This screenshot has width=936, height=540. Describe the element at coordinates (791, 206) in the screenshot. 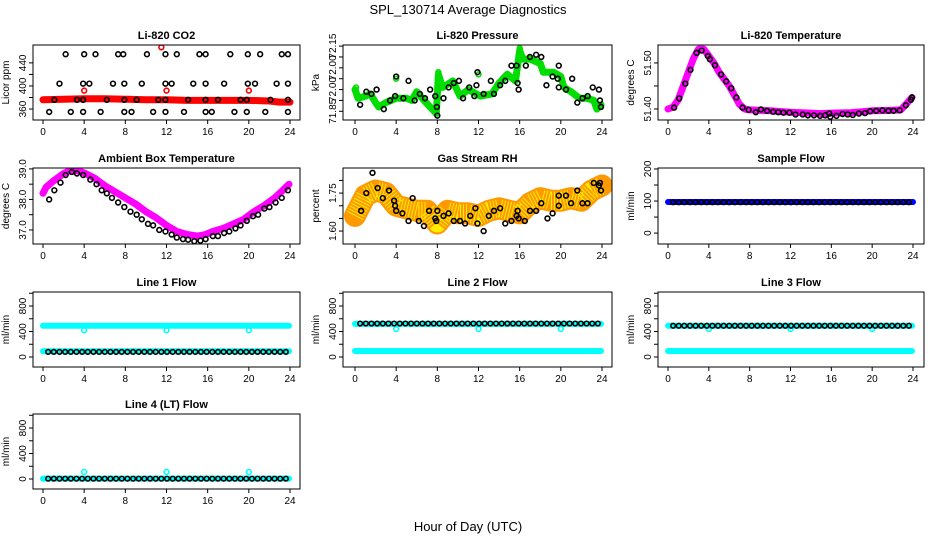

I see `plot-frame` at that location.